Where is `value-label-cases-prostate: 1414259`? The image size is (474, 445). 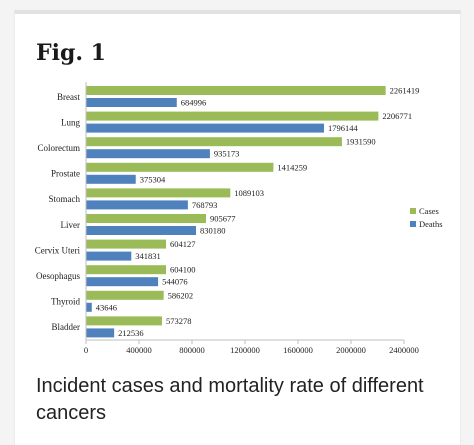 value-label-cases-prostate: 1414259 is located at coordinates (292, 167).